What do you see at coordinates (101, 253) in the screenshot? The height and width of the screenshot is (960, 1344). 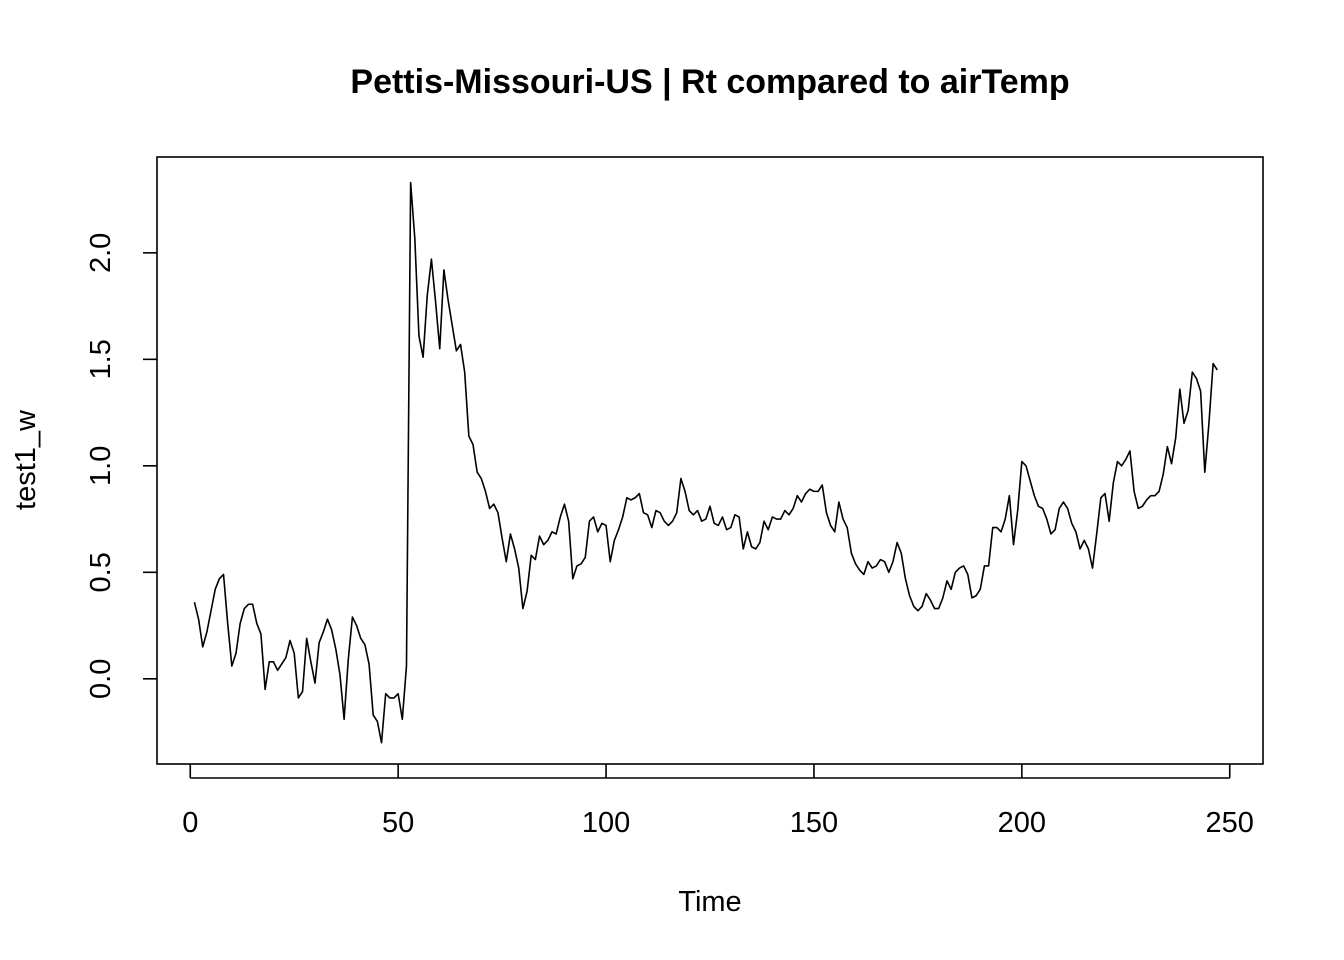 I see `y-tick-label: 2.0` at bounding box center [101, 253].